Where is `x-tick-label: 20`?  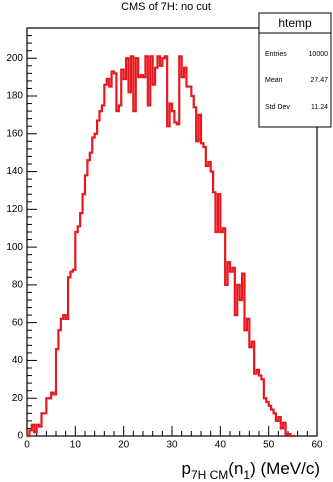 x-tick-label: 20 is located at coordinates (124, 444).